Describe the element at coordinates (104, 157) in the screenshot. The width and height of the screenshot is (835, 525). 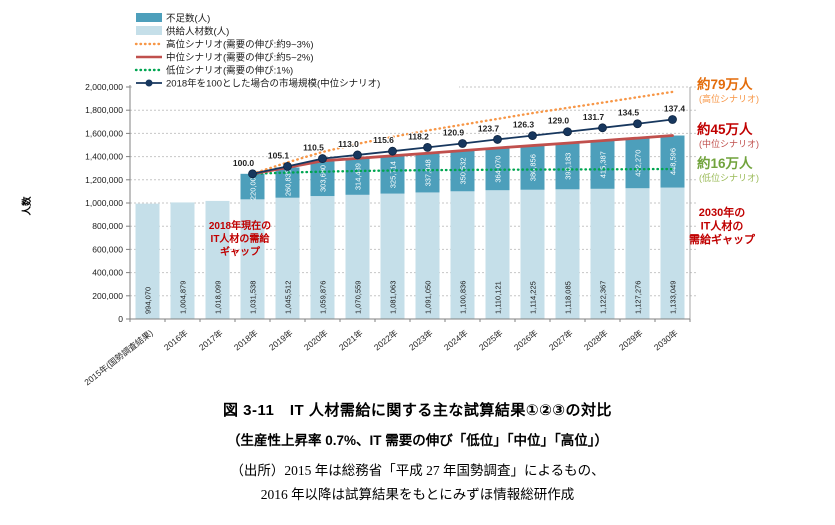
I see `y-tick-label: 1,400,000` at that location.